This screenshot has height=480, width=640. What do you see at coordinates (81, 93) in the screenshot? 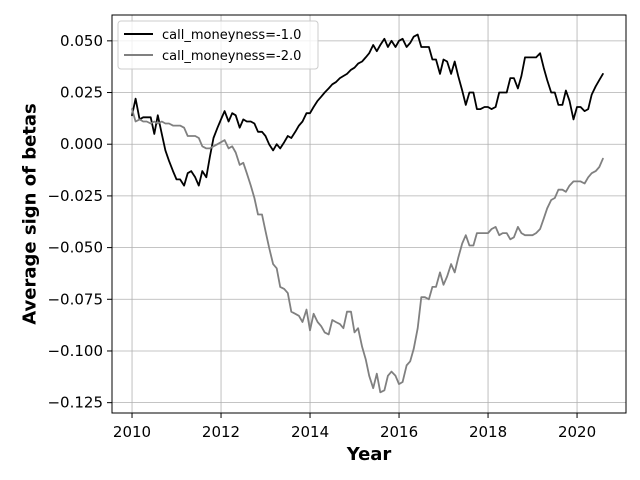
I see `y-tick-label: 0.025` at bounding box center [81, 93].